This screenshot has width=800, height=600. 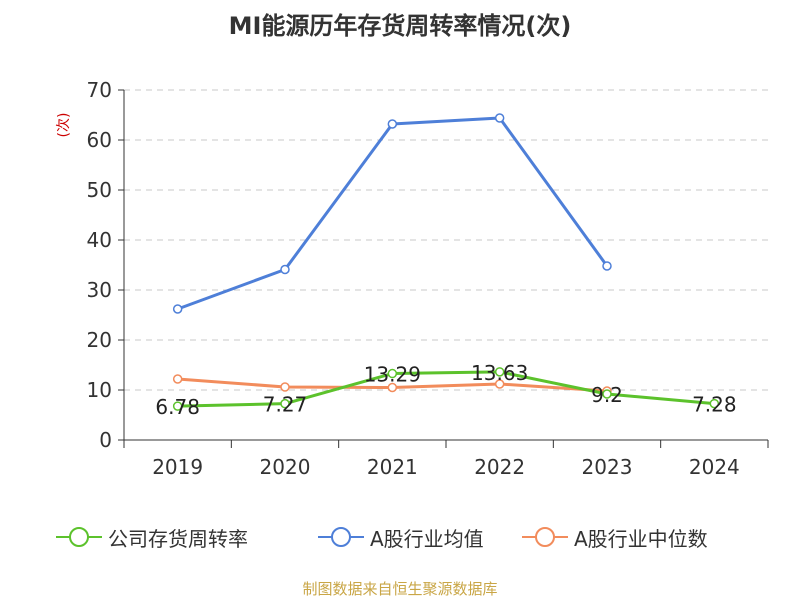 I want to click on x-tick-label: 2020, so click(x=285, y=467).